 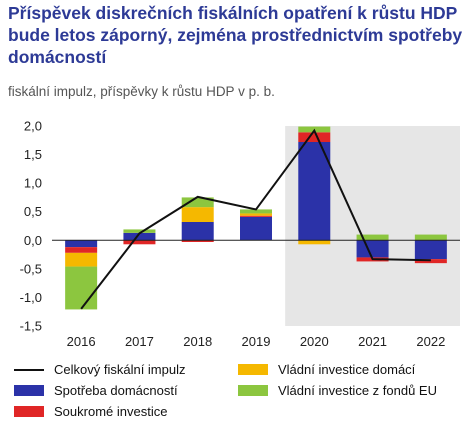 I want to click on y-tick-label: 0,5, so click(x=33, y=211).